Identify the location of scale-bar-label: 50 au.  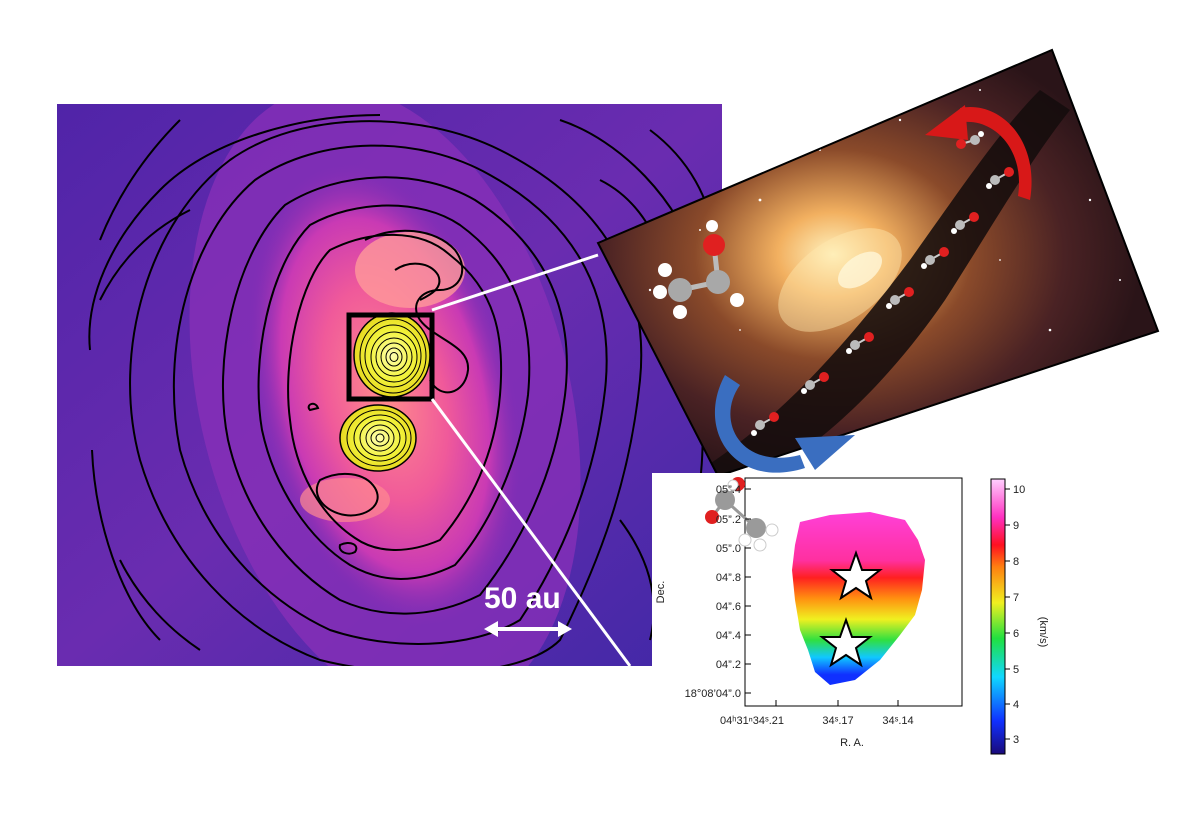
(522, 598).